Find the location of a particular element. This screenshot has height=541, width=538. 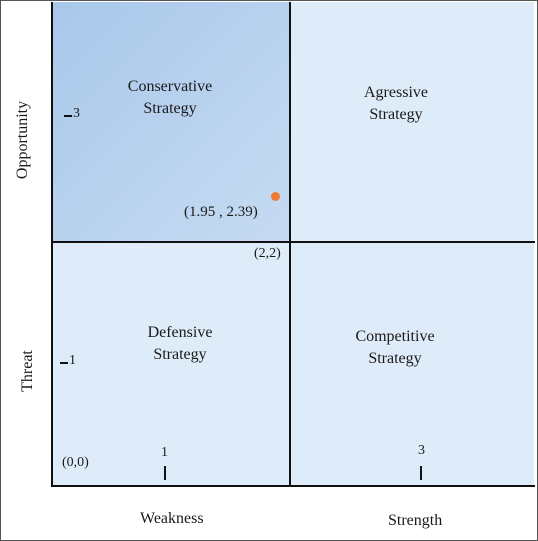

x-axis-line is located at coordinates (293, 486).